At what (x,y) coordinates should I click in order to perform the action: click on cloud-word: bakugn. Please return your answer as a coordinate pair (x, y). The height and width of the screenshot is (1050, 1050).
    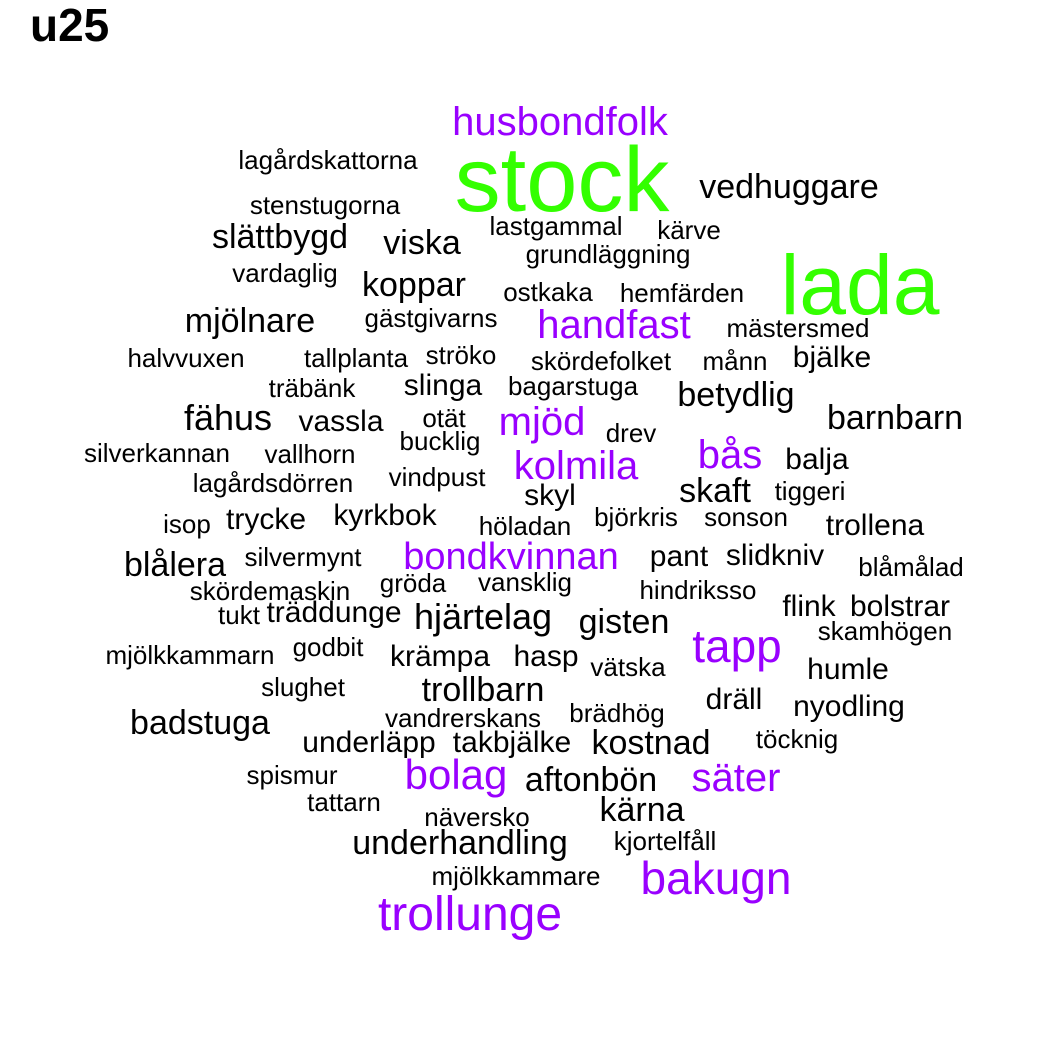
    Looking at the image, I should click on (716, 878).